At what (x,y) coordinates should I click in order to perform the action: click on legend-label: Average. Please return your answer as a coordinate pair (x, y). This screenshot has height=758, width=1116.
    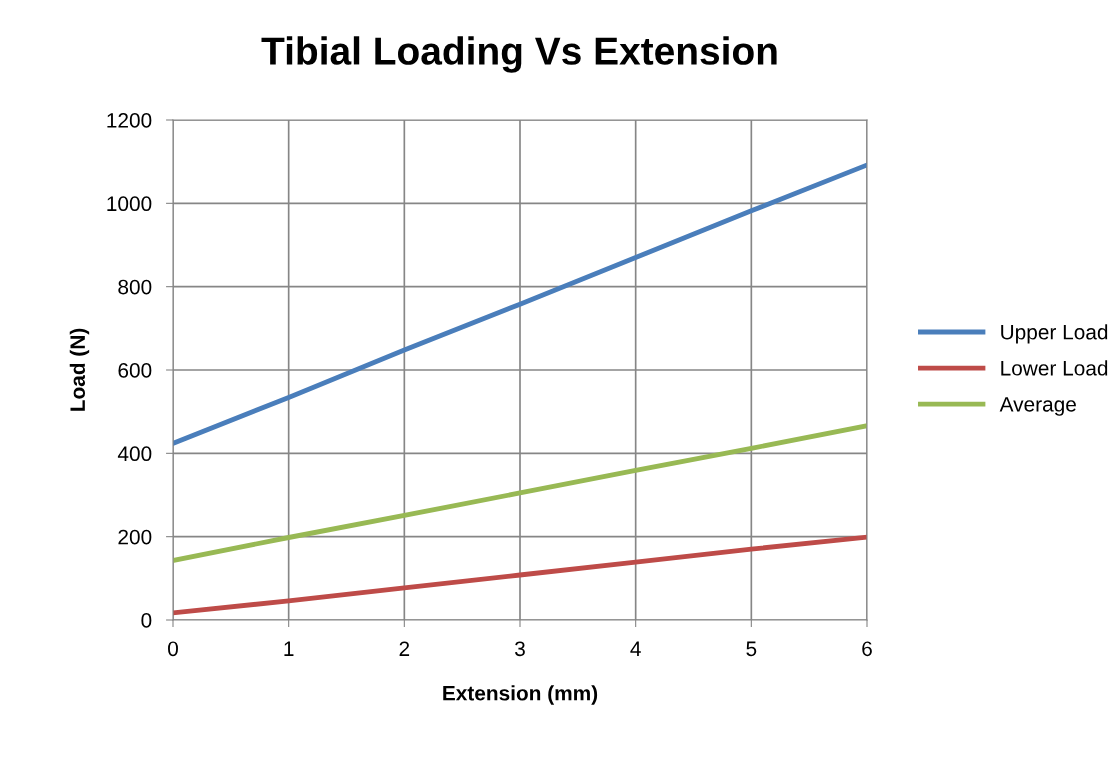
    Looking at the image, I should click on (1037, 406).